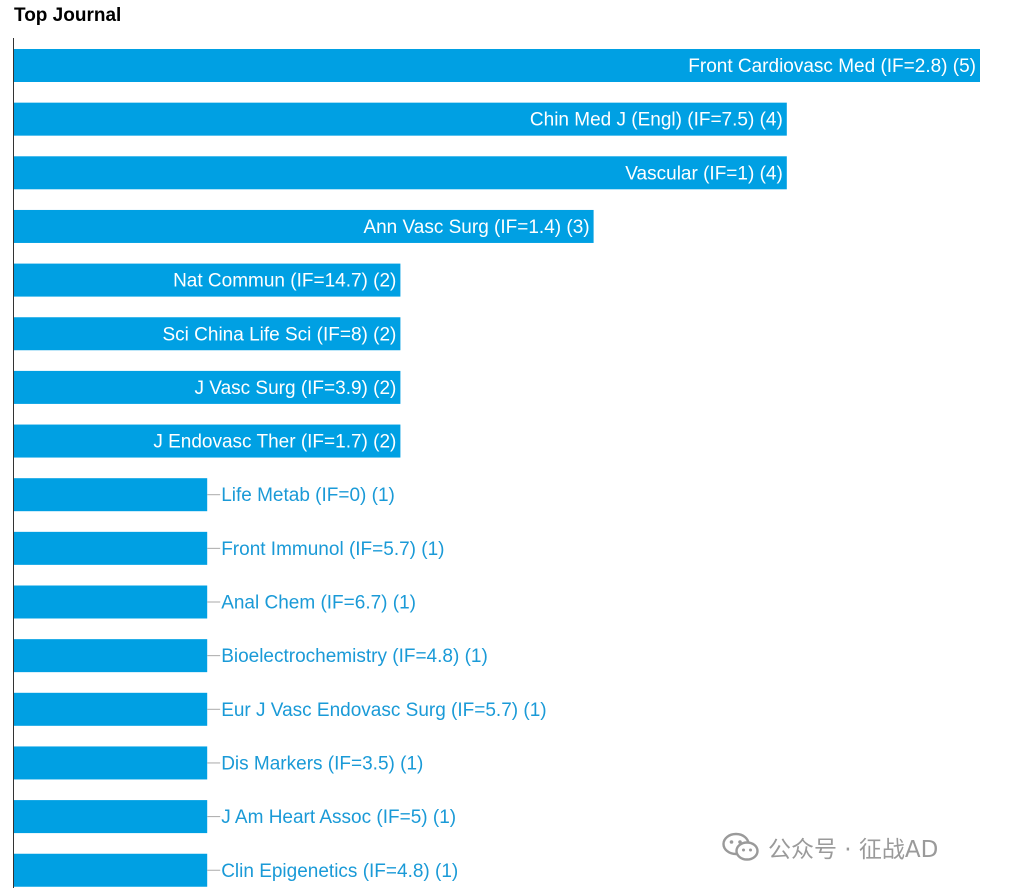 The height and width of the screenshot is (888, 1015). Describe the element at coordinates (354, 656) in the screenshot. I see `bar-label: Bioelectrochemistry (IF=4.8) (1)` at that location.